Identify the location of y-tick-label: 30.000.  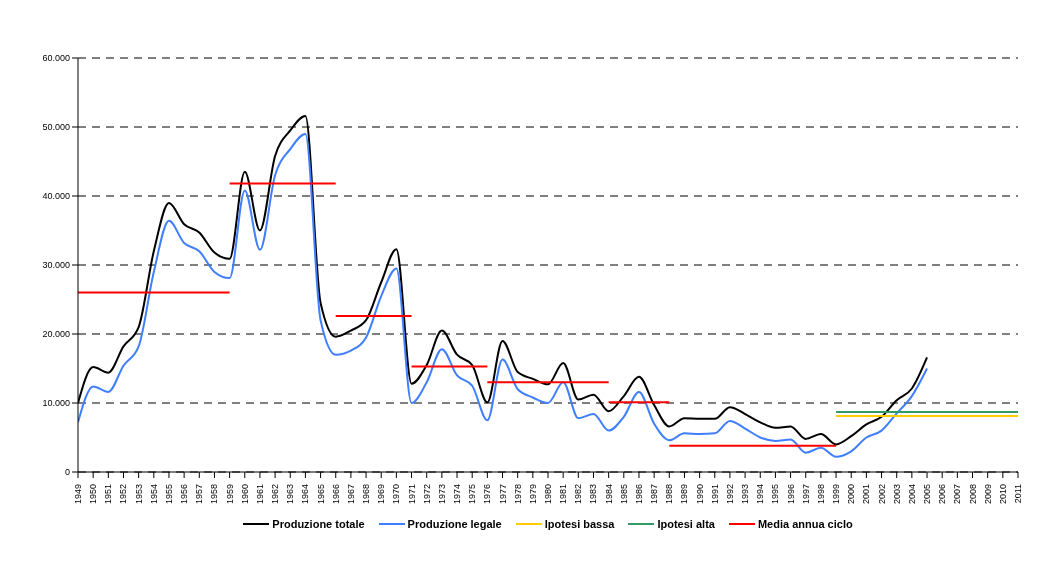
(56, 265).